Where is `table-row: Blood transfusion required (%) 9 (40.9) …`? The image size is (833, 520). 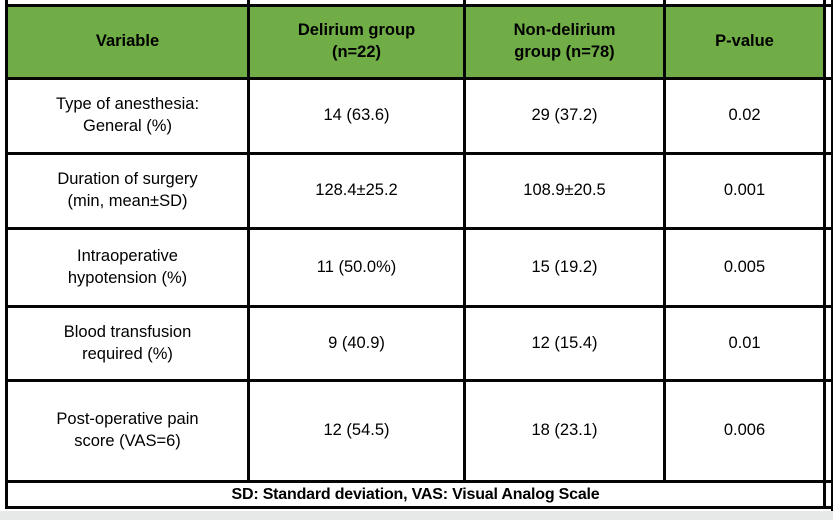 table-row: Blood transfusion required (%) 9 (40.9) … is located at coordinates (419, 343).